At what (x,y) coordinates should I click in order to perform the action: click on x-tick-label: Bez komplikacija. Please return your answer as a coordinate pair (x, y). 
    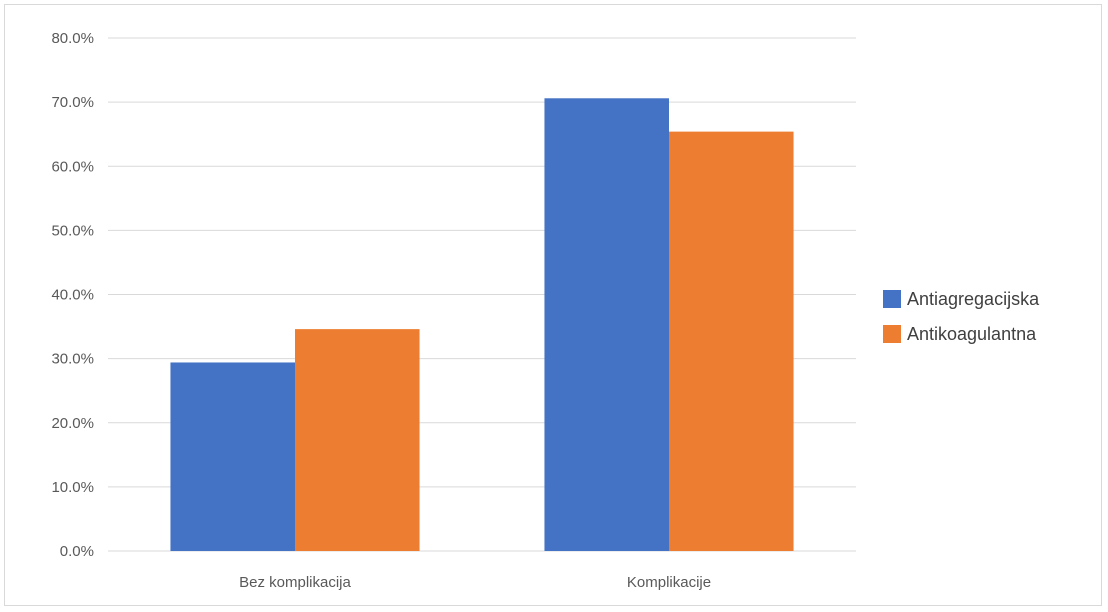
    Looking at the image, I should click on (295, 582).